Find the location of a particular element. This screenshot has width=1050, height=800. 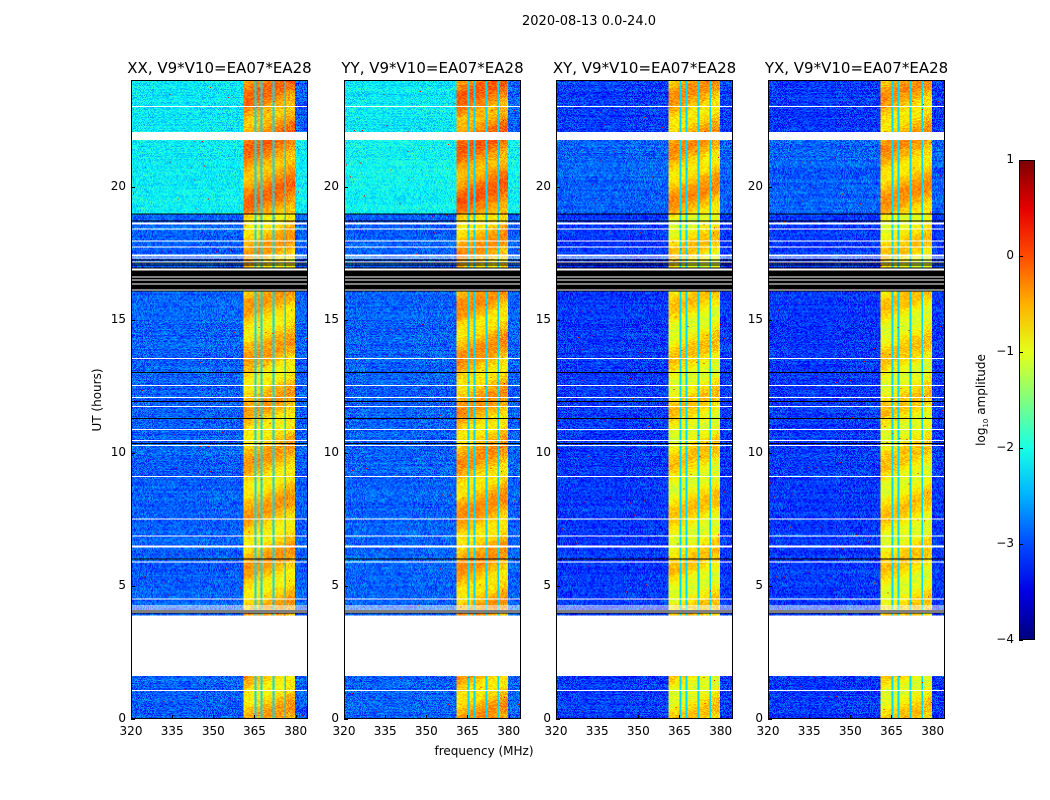

colorbar-tick-label: 0 is located at coordinates (1010, 255).